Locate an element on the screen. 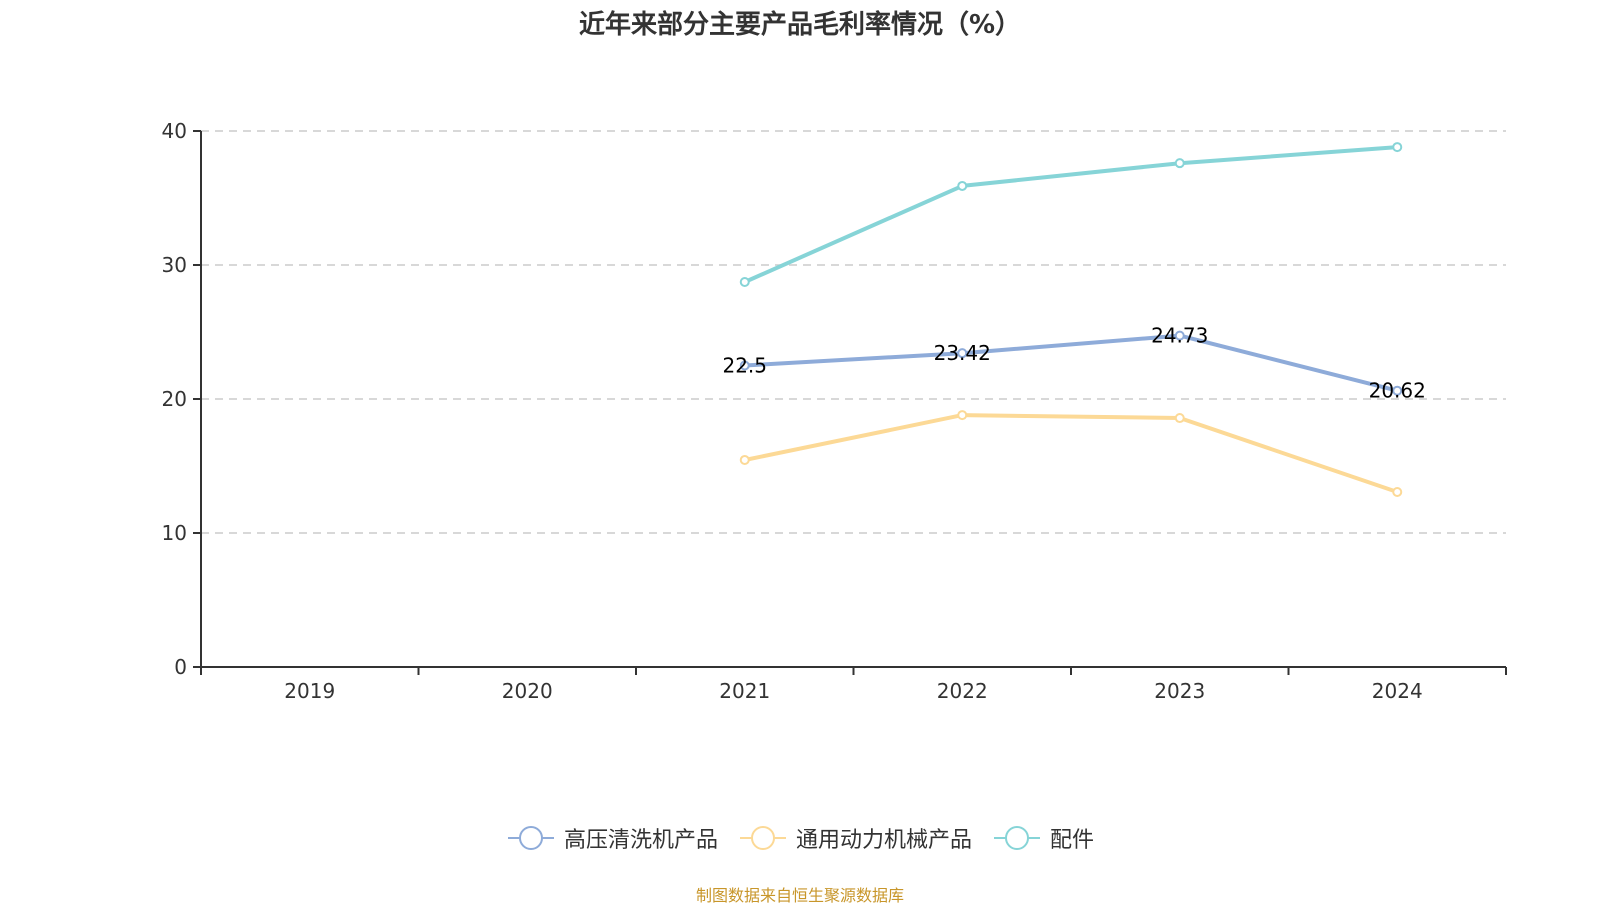 The height and width of the screenshot is (906, 1600). data-label: 22.5 is located at coordinates (744, 366).